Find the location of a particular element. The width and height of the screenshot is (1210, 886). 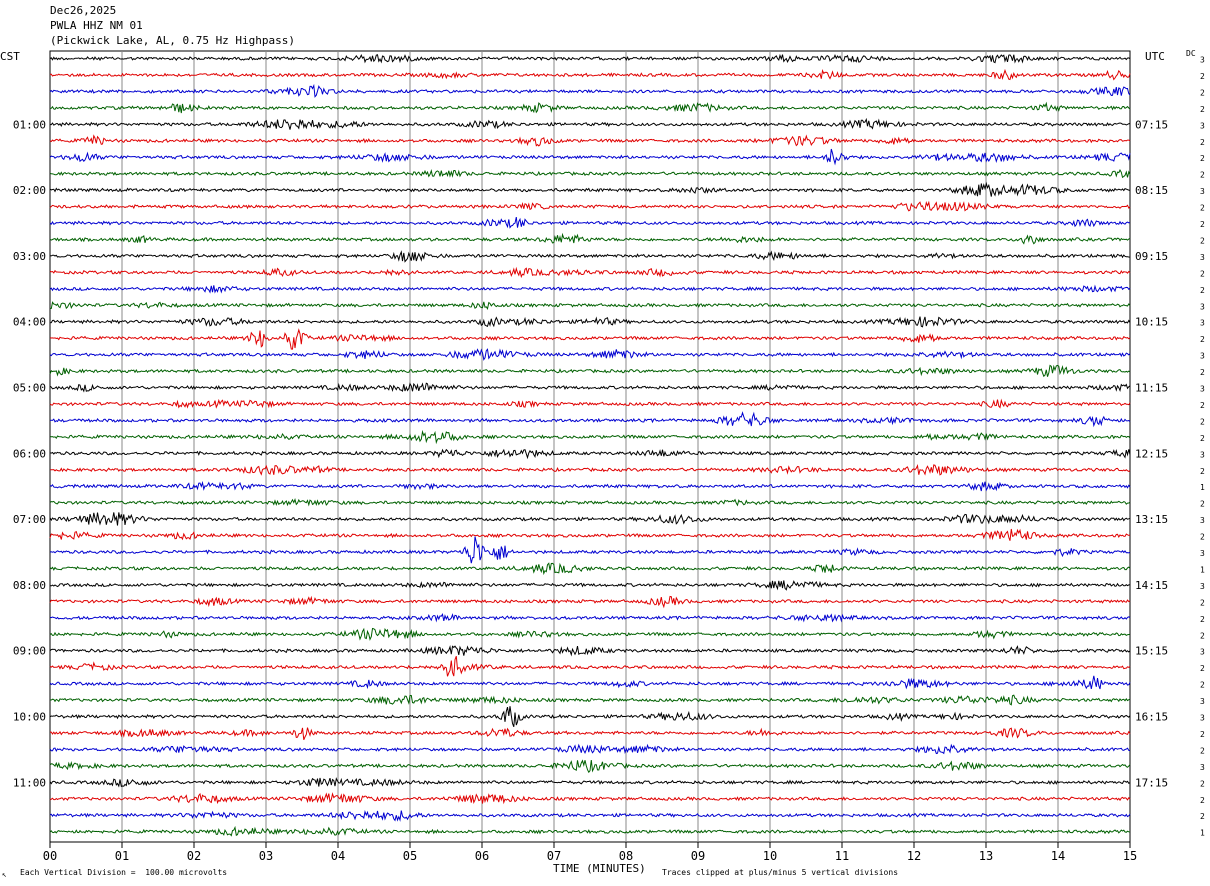

left-timezone-label: CST is located at coordinates (10, 56).